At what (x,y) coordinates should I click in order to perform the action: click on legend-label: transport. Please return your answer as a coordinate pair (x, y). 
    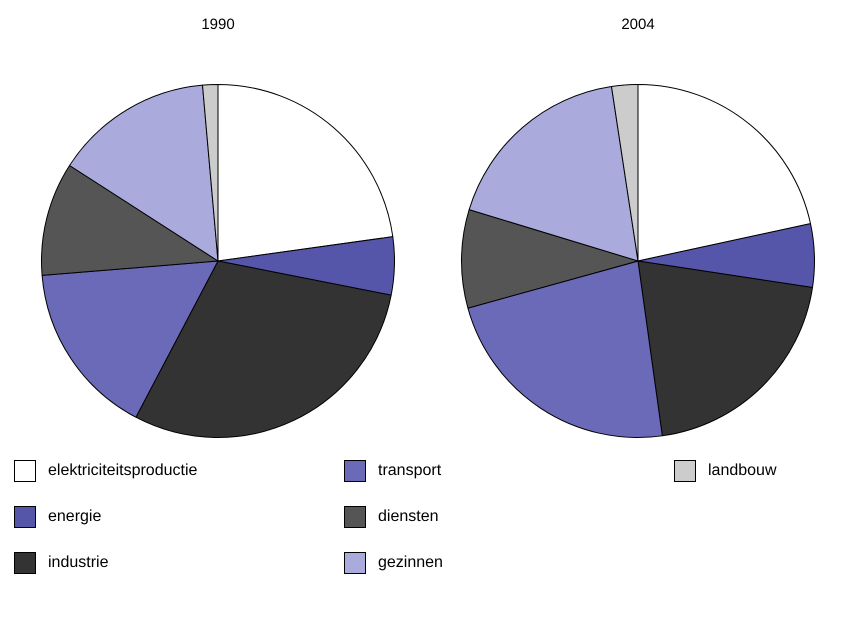
    Looking at the image, I should click on (410, 471).